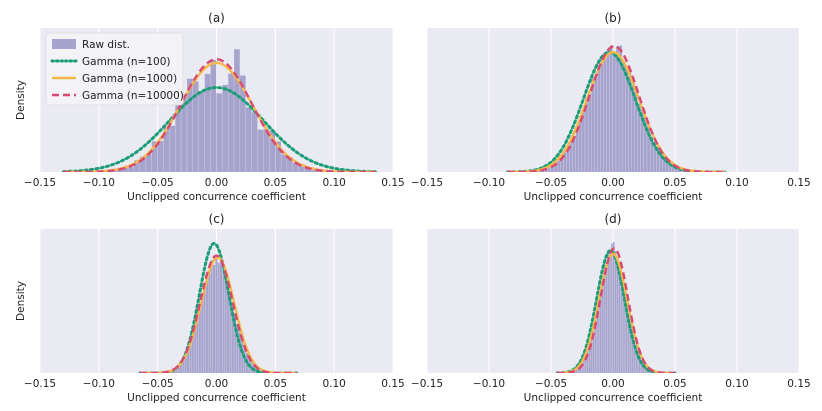 The image size is (822, 411). What do you see at coordinates (106, 45) in the screenshot?
I see `legend-label: Raw dist.` at bounding box center [106, 45].